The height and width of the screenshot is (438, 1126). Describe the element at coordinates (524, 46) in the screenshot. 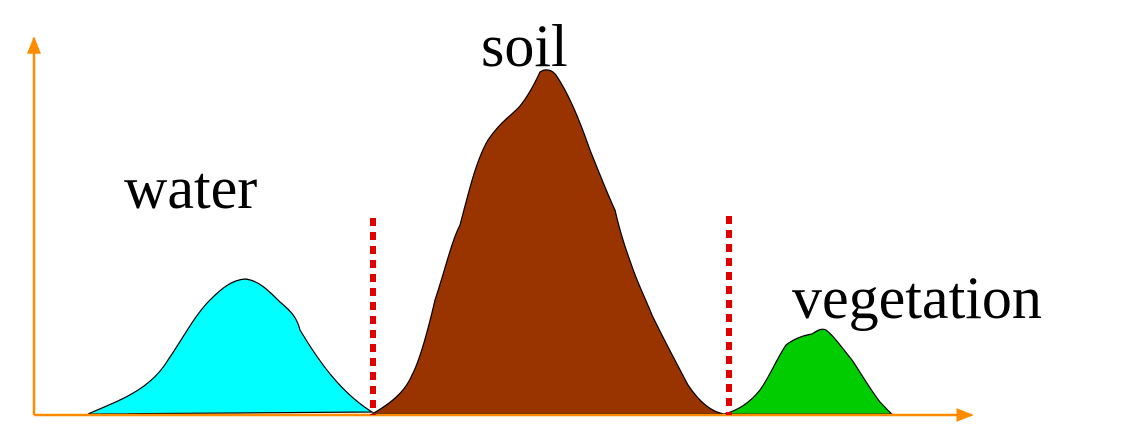

I see `soil-label: soil` at that location.